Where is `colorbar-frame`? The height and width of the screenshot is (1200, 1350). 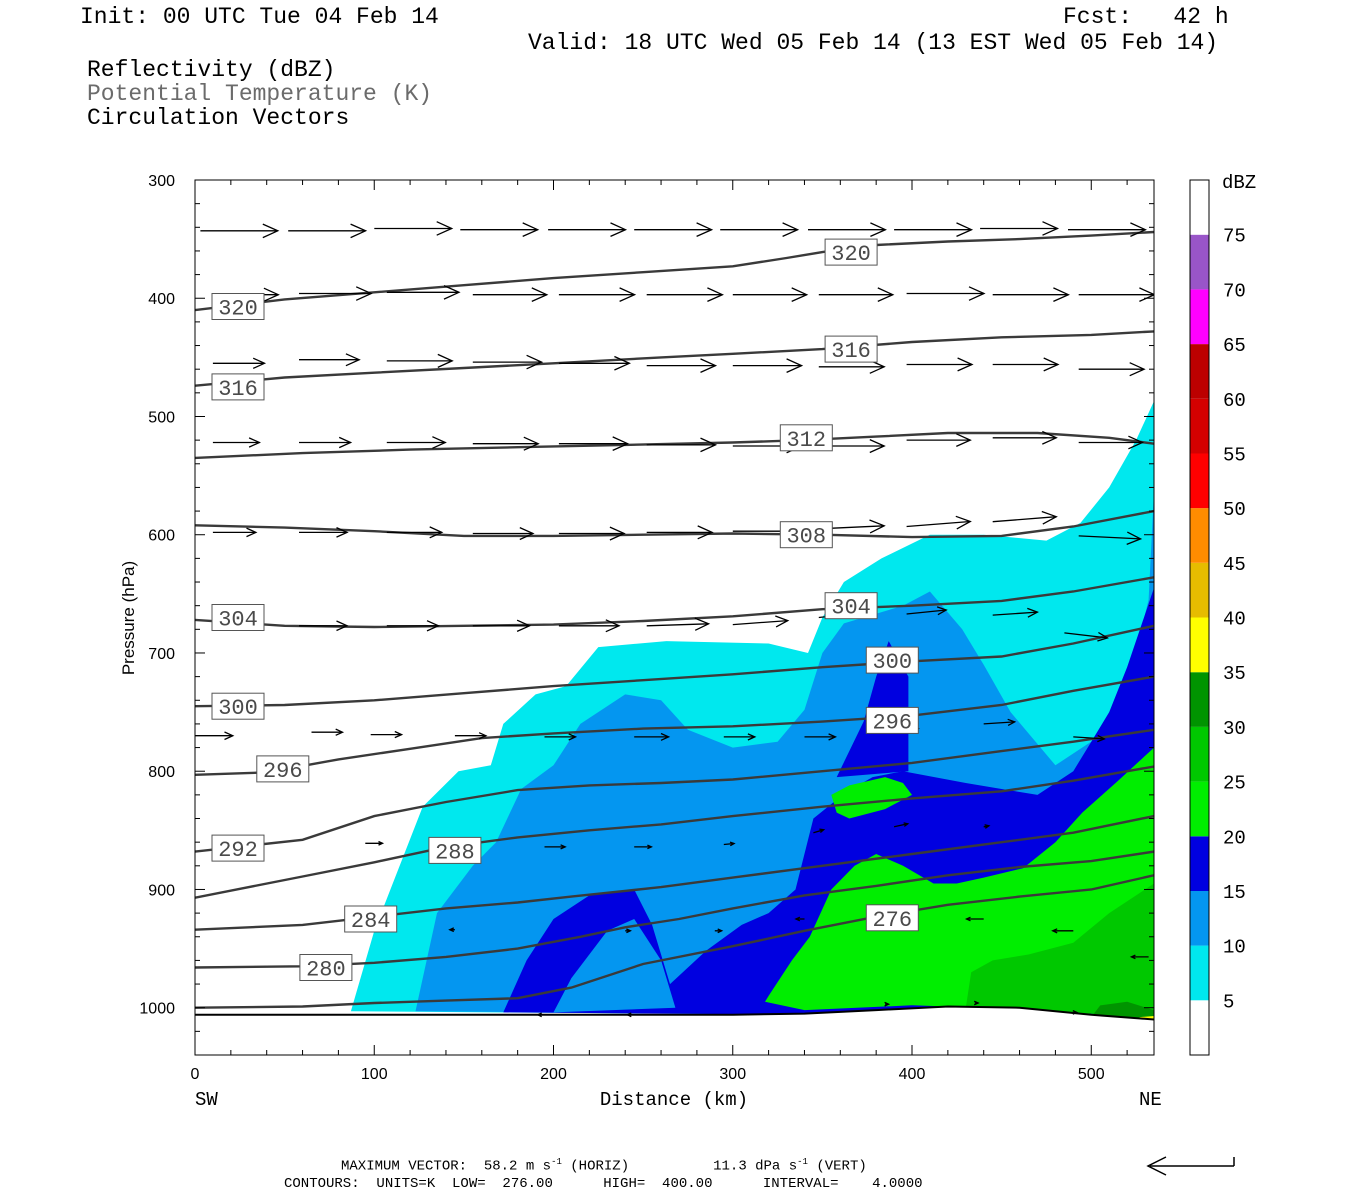
colorbar-frame is located at coordinates (1199, 617).